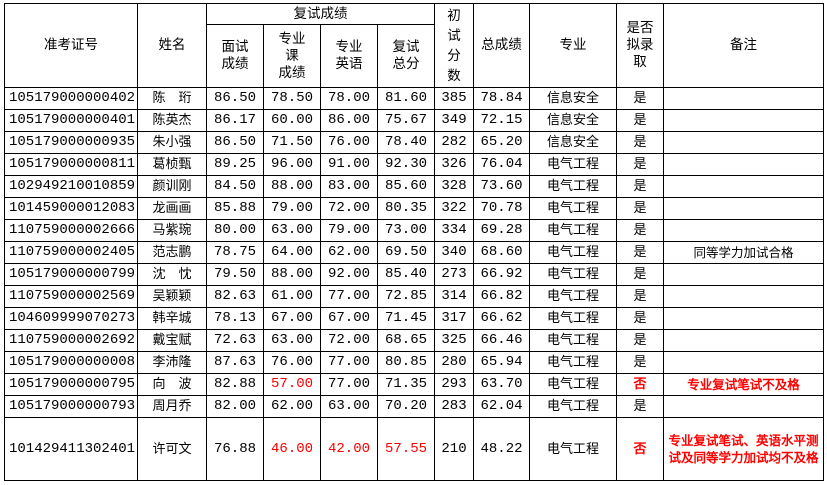 Image resolution: width=827 pixels, height=485 pixels. What do you see at coordinates (573, 142) in the screenshot?
I see `cell-major: 信息安全` at bounding box center [573, 142].